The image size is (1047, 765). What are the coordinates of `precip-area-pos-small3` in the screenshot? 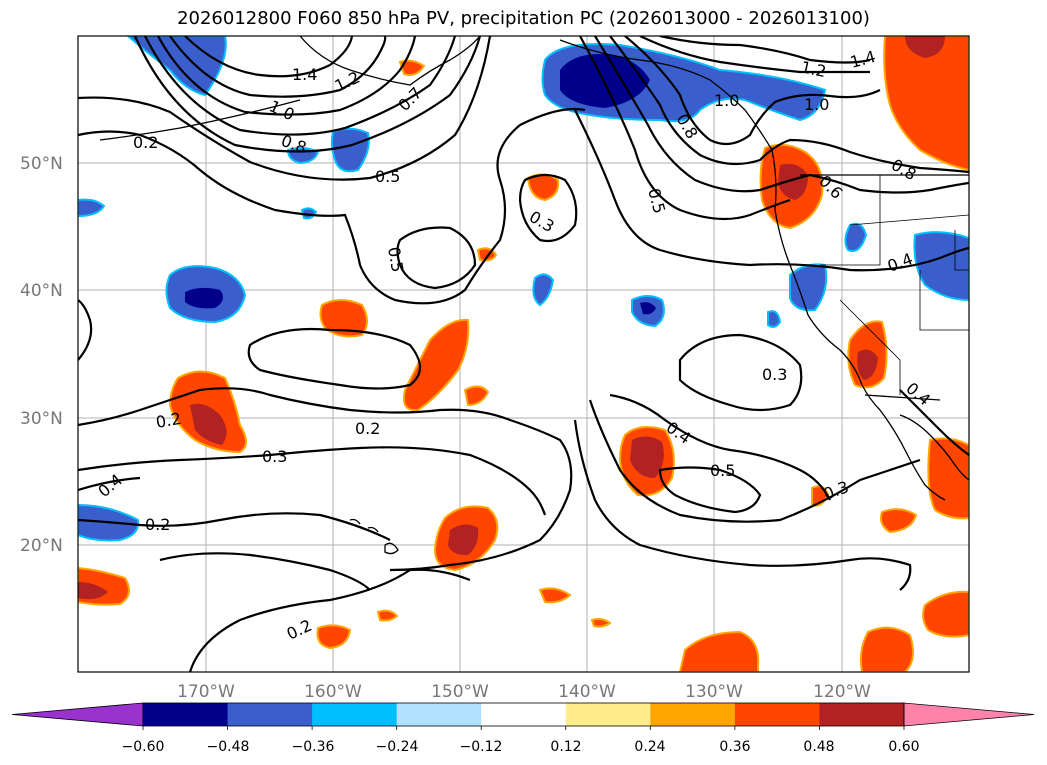 It's located at (601, 623).